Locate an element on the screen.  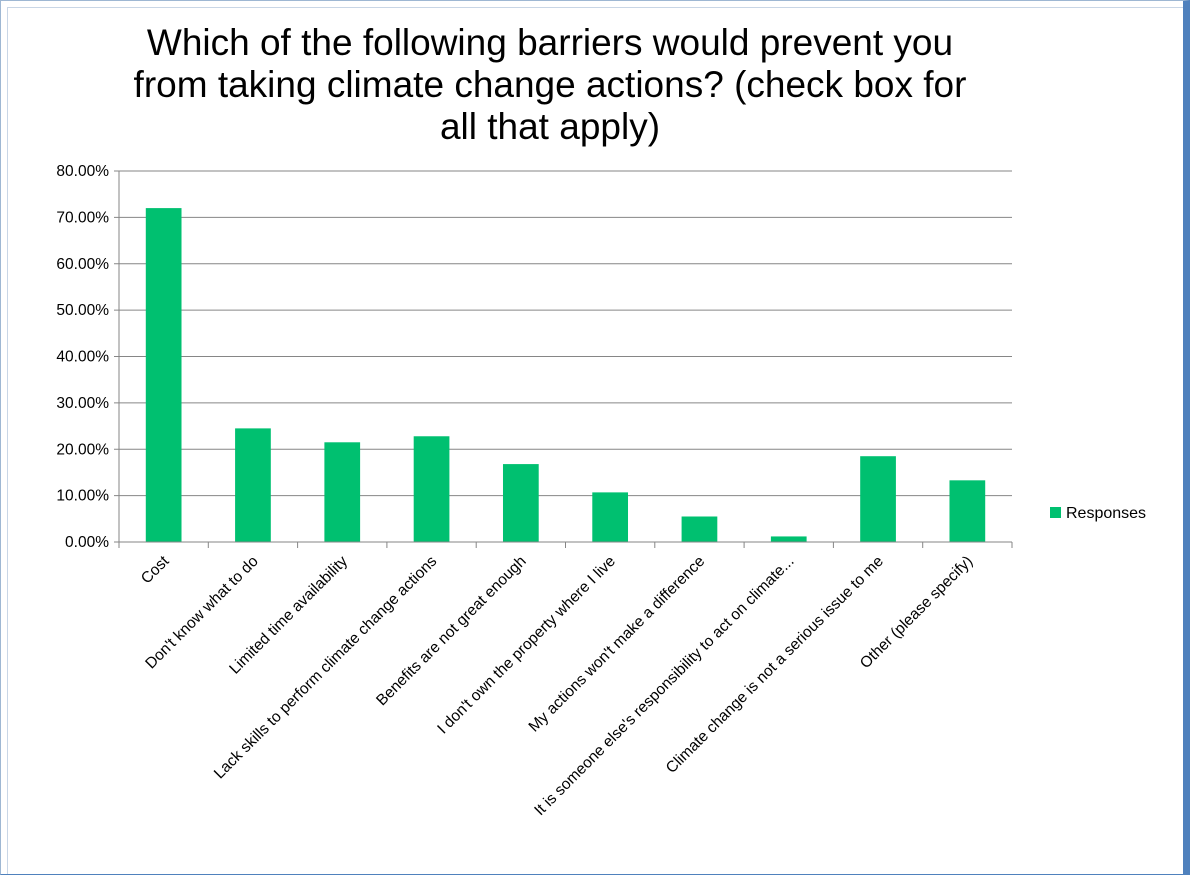
y-tick-label: 50.00% is located at coordinates (82, 310).